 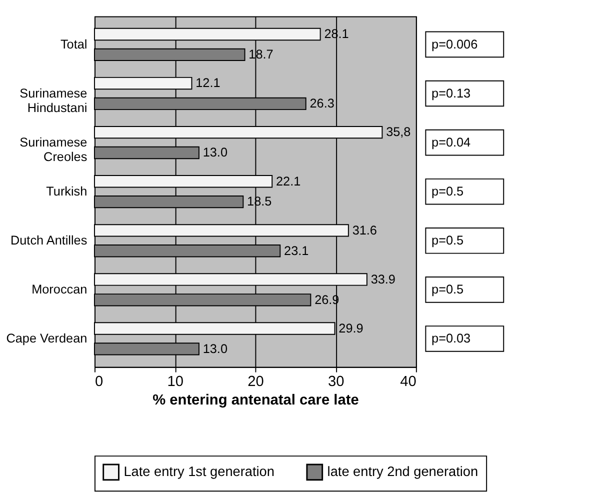 What do you see at coordinates (455, 44) in the screenshot?
I see `text: p=0.006` at bounding box center [455, 44].